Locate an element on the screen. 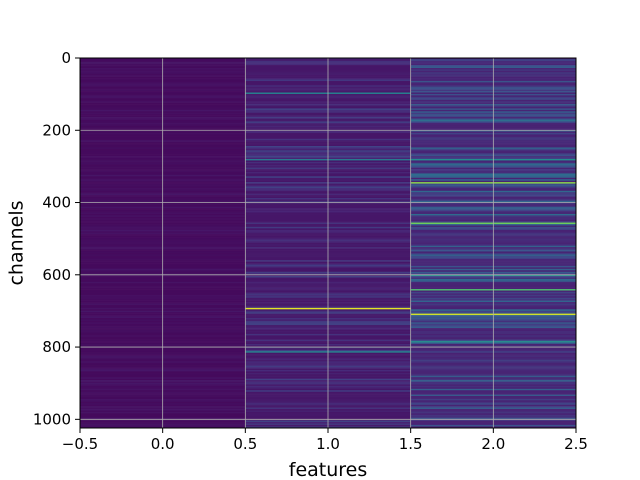  x-tick-label: 2.0 is located at coordinates (493, 444).